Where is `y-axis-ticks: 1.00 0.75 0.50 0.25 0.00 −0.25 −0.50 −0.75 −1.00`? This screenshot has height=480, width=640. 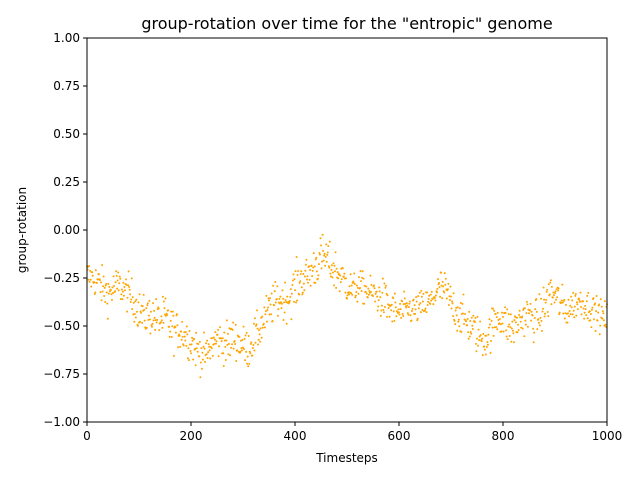 y-axis-ticks: 1.00 0.75 0.50 0.25 0.00 −0.25 −0.50 −0.75 −1.00 is located at coordinates (65, 230).